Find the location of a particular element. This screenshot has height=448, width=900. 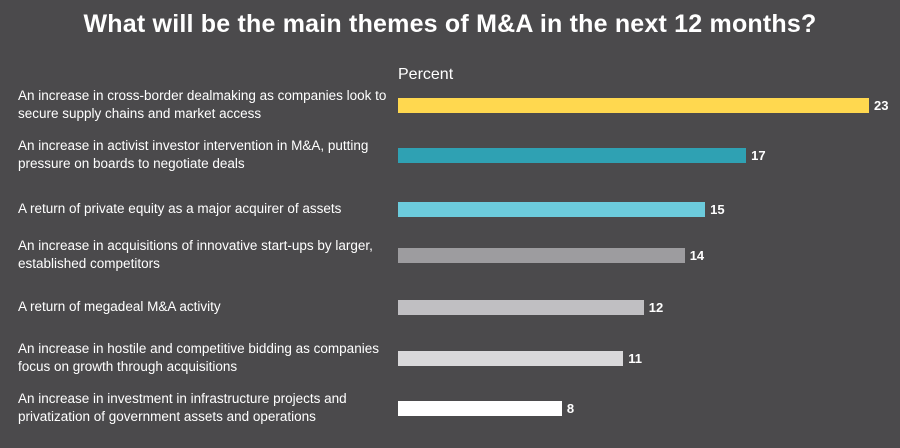

chart-subtitle: Percent is located at coordinates (426, 74).